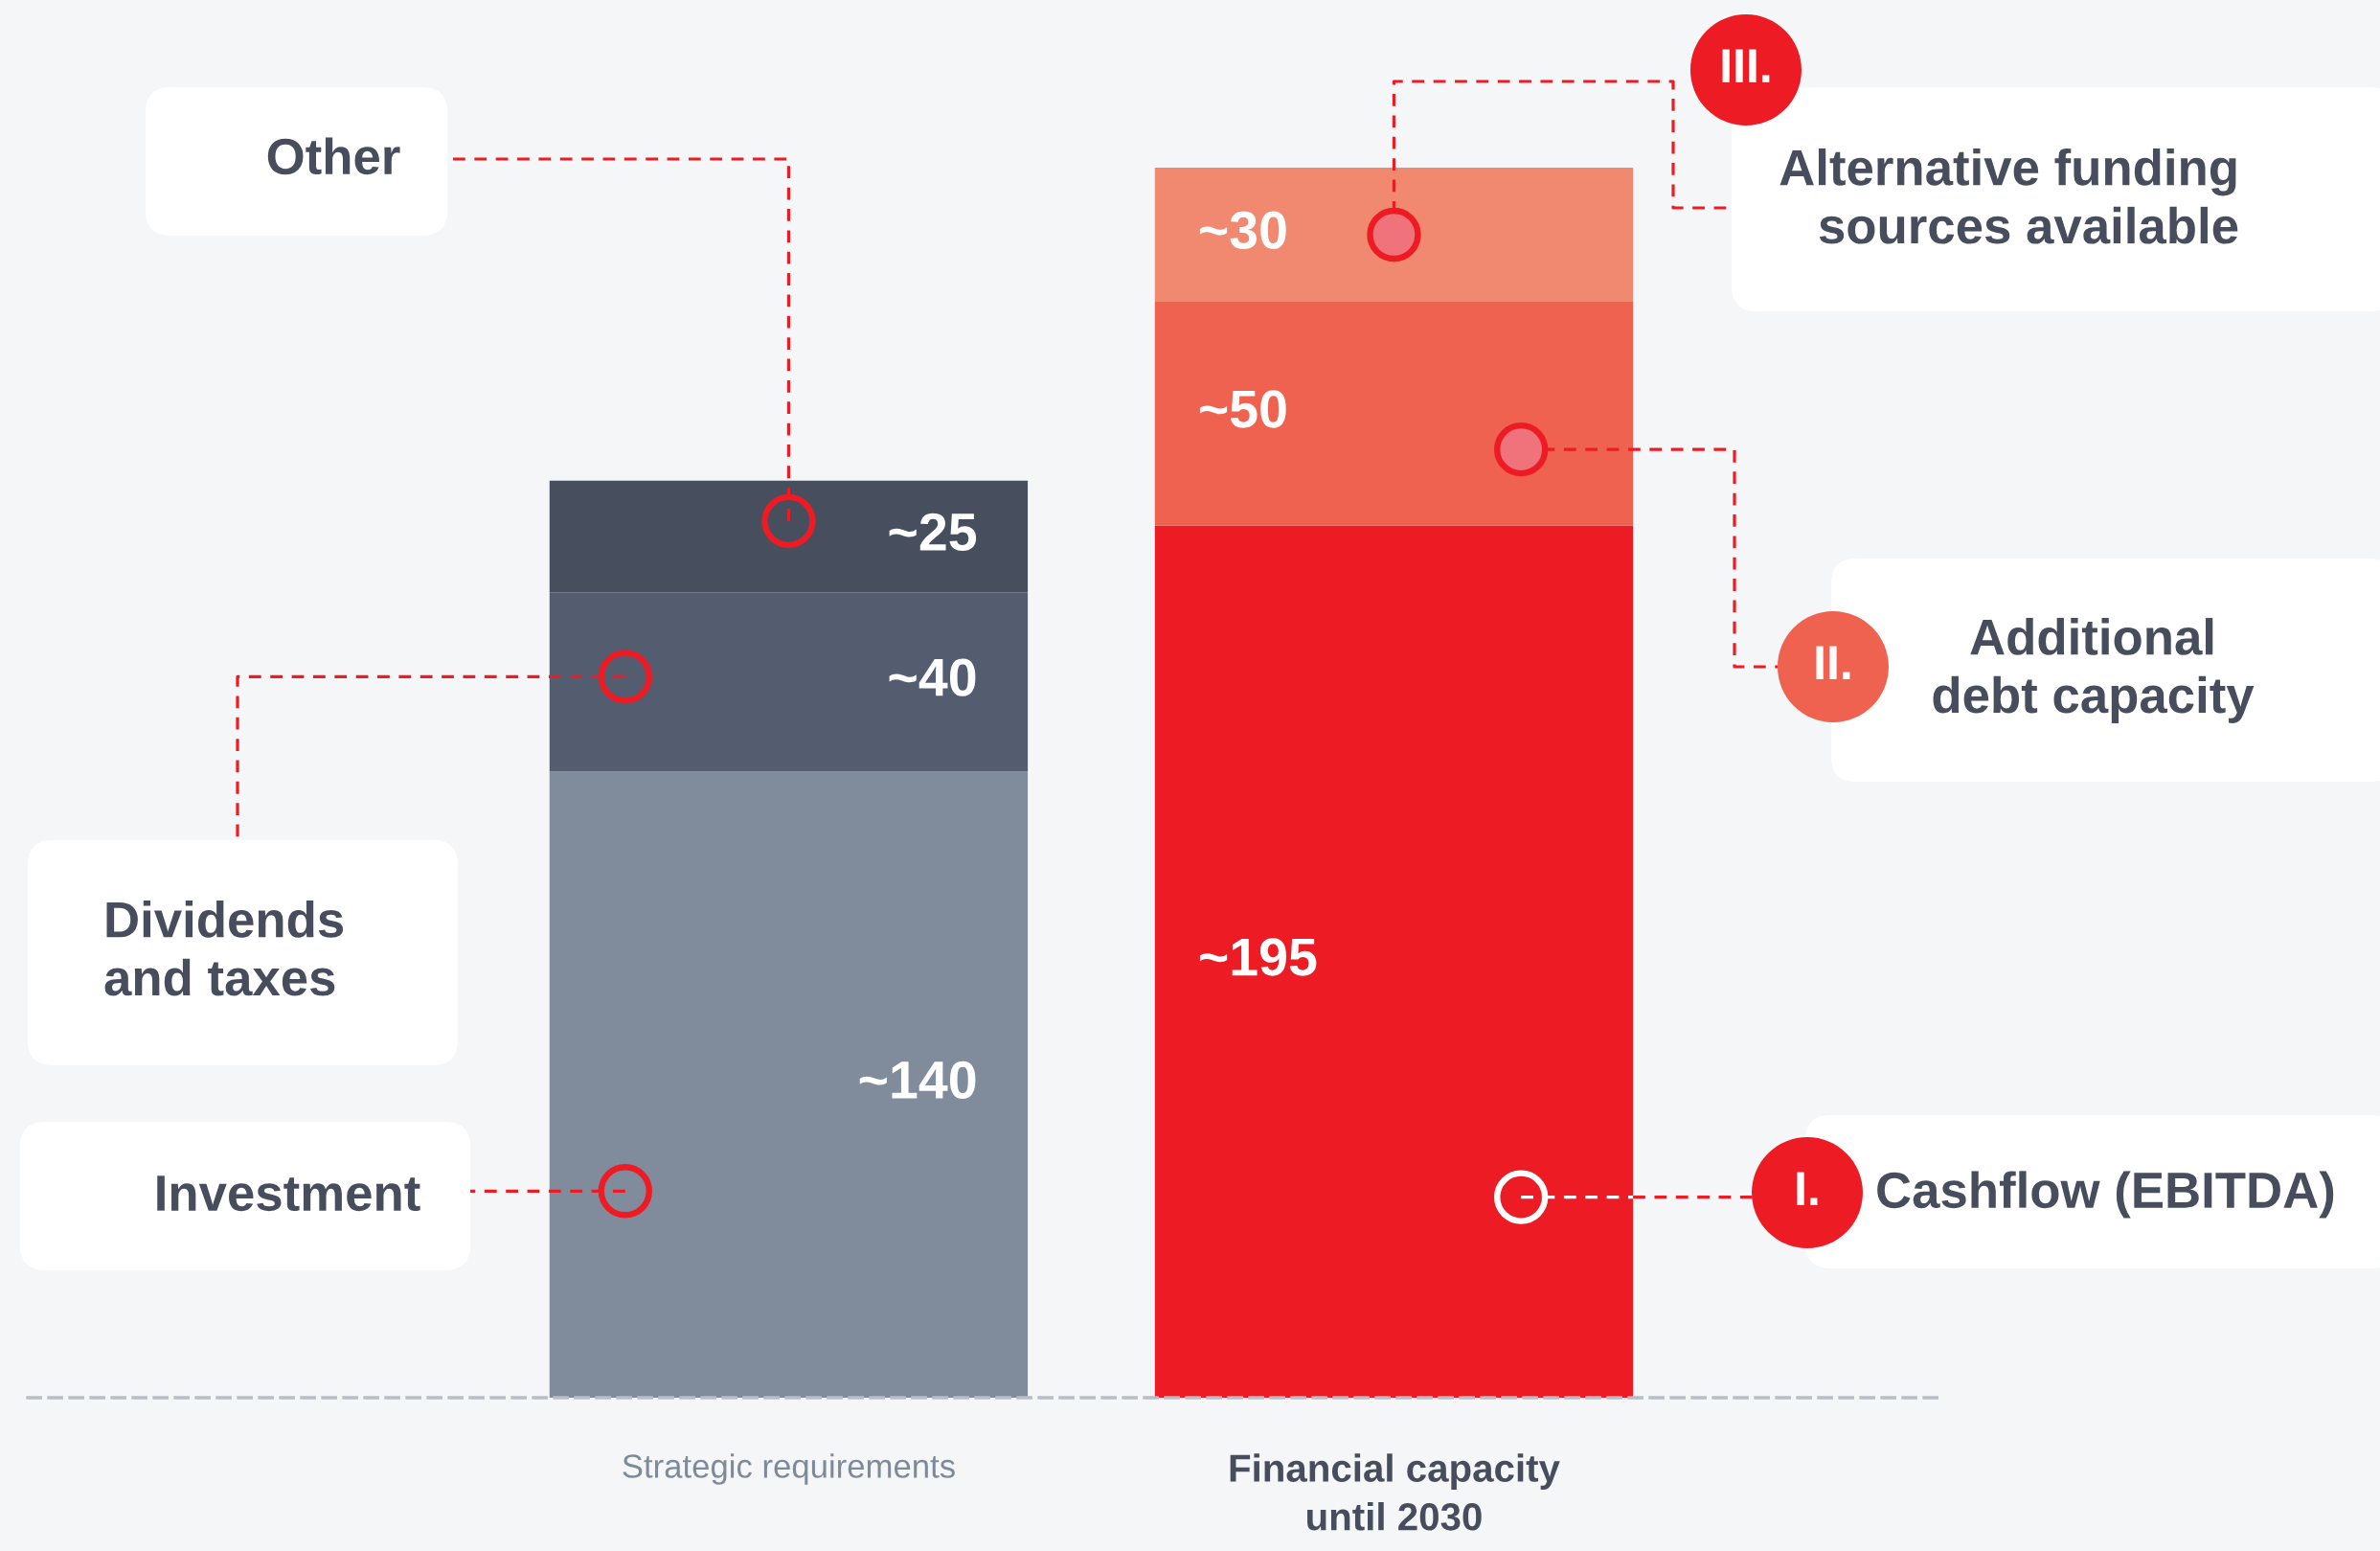  Describe the element at coordinates (1807, 1188) in the screenshot. I see `annotation: I.` at that location.